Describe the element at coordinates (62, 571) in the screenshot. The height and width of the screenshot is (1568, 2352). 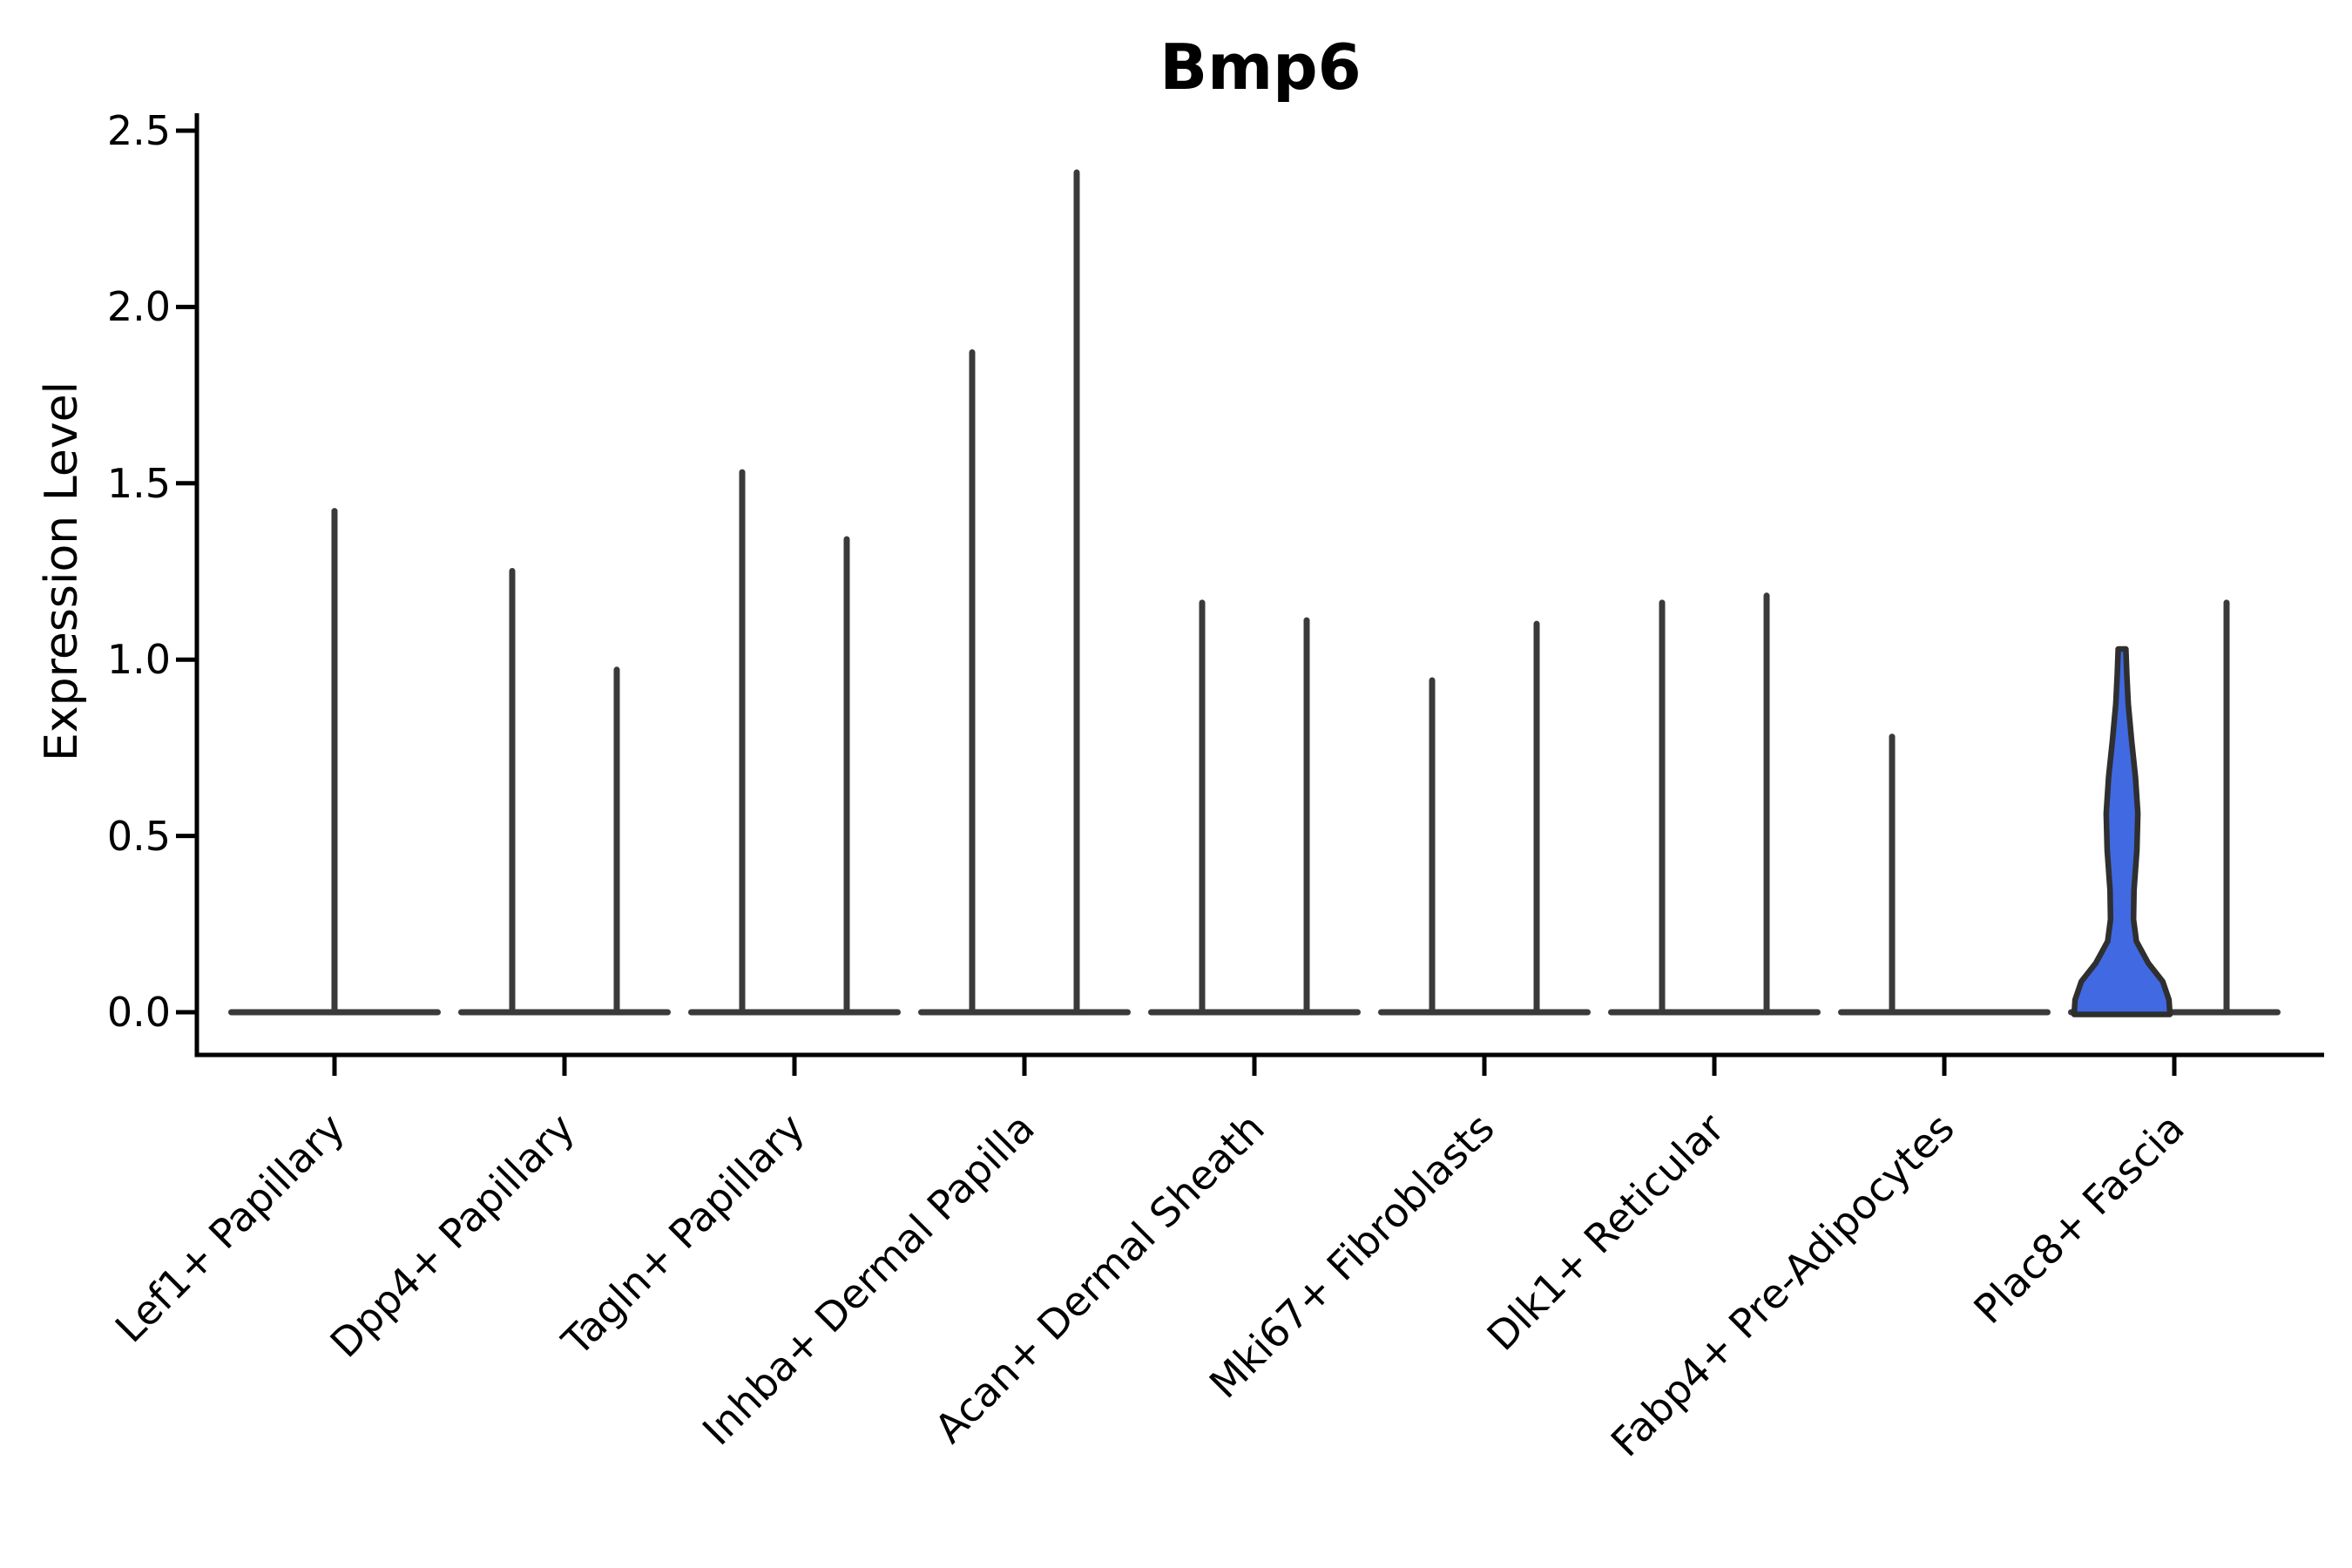
I see `y-axis-label: Expression Level` at that location.